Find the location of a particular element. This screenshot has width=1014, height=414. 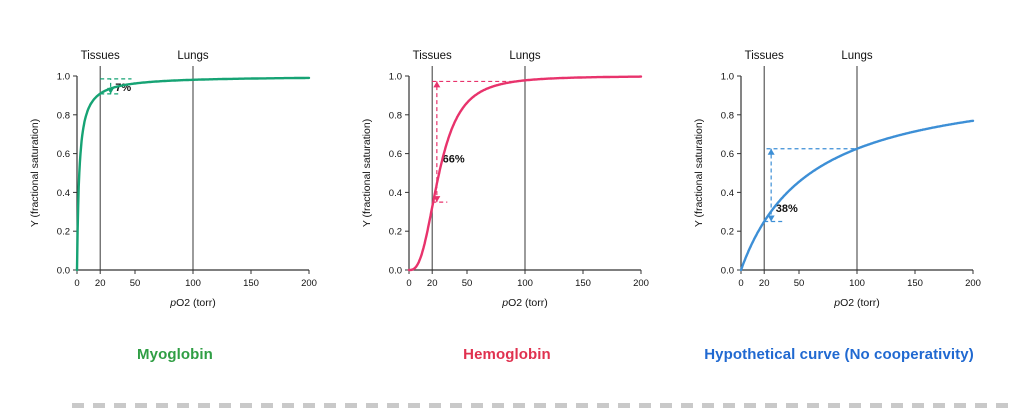

torn-edge-decoration is located at coordinates (543, 405).